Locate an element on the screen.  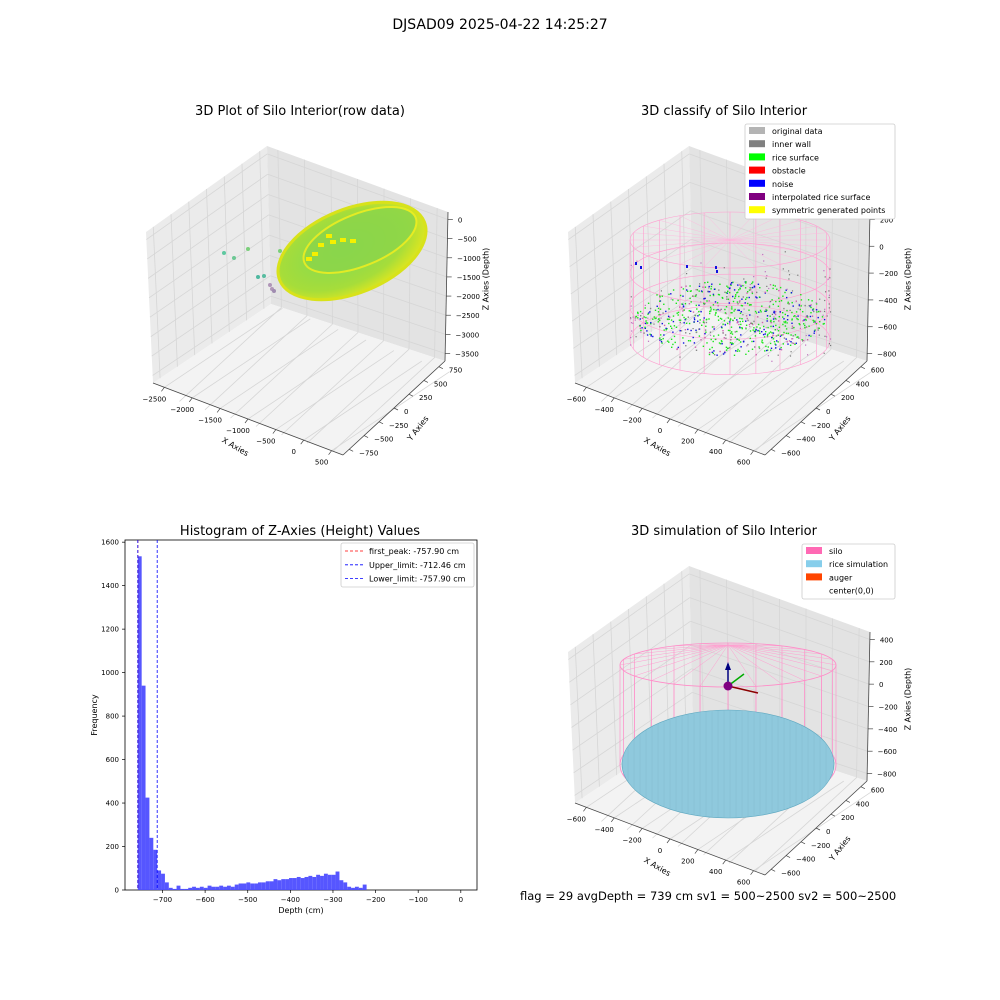
y-tick-label: 500 is located at coordinates (440, 384).